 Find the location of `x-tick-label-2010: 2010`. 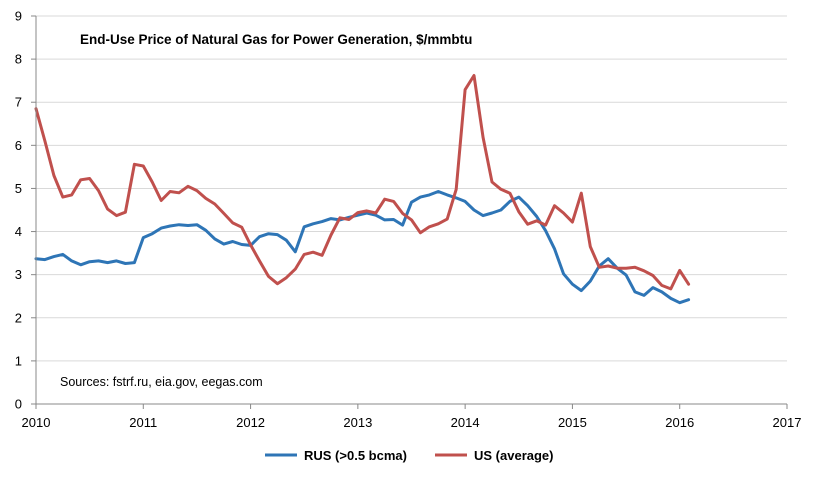

x-tick-label-2010: 2010 is located at coordinates (36, 422).